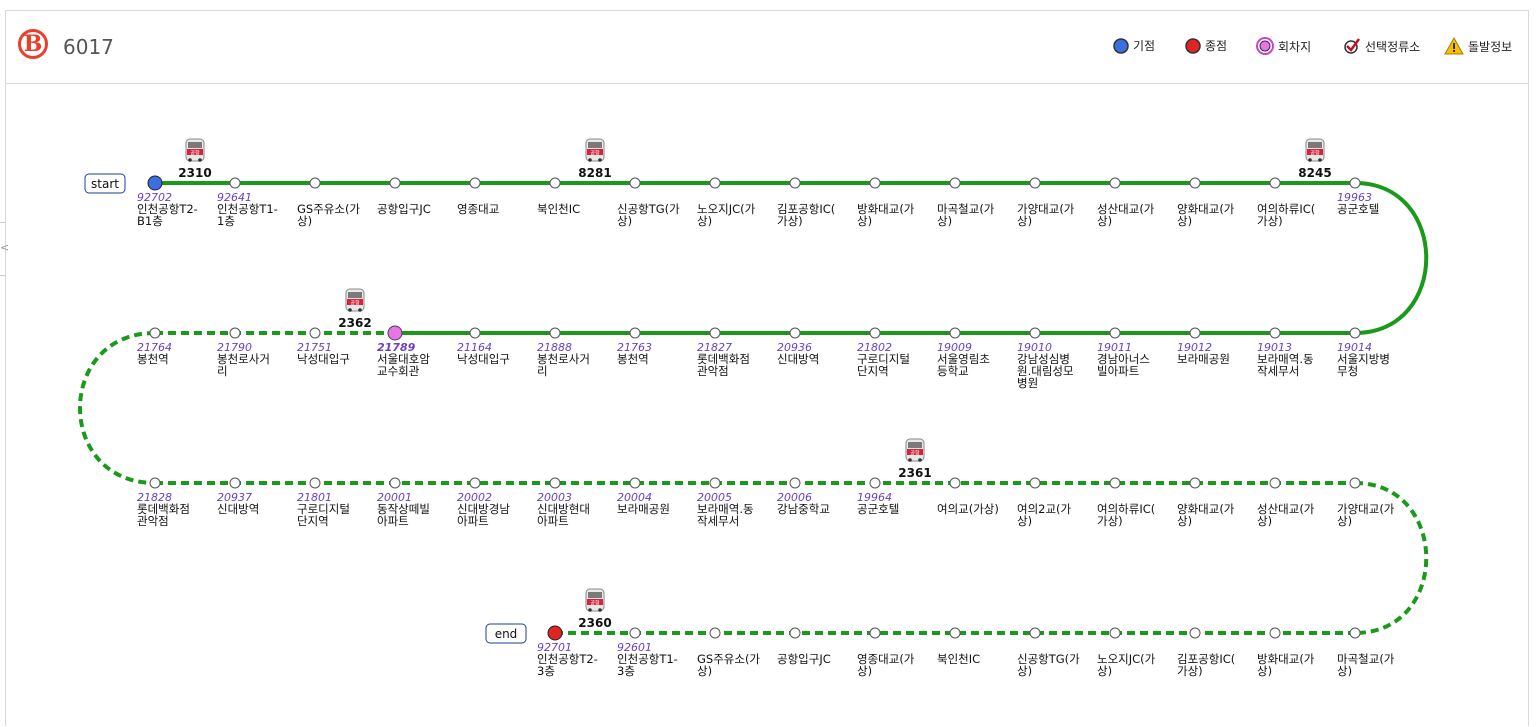 Image resolution: width=1538 pixels, height=727 pixels. Describe the element at coordinates (195, 159) in the screenshot. I see `bus-marker: 공항 2310` at that location.